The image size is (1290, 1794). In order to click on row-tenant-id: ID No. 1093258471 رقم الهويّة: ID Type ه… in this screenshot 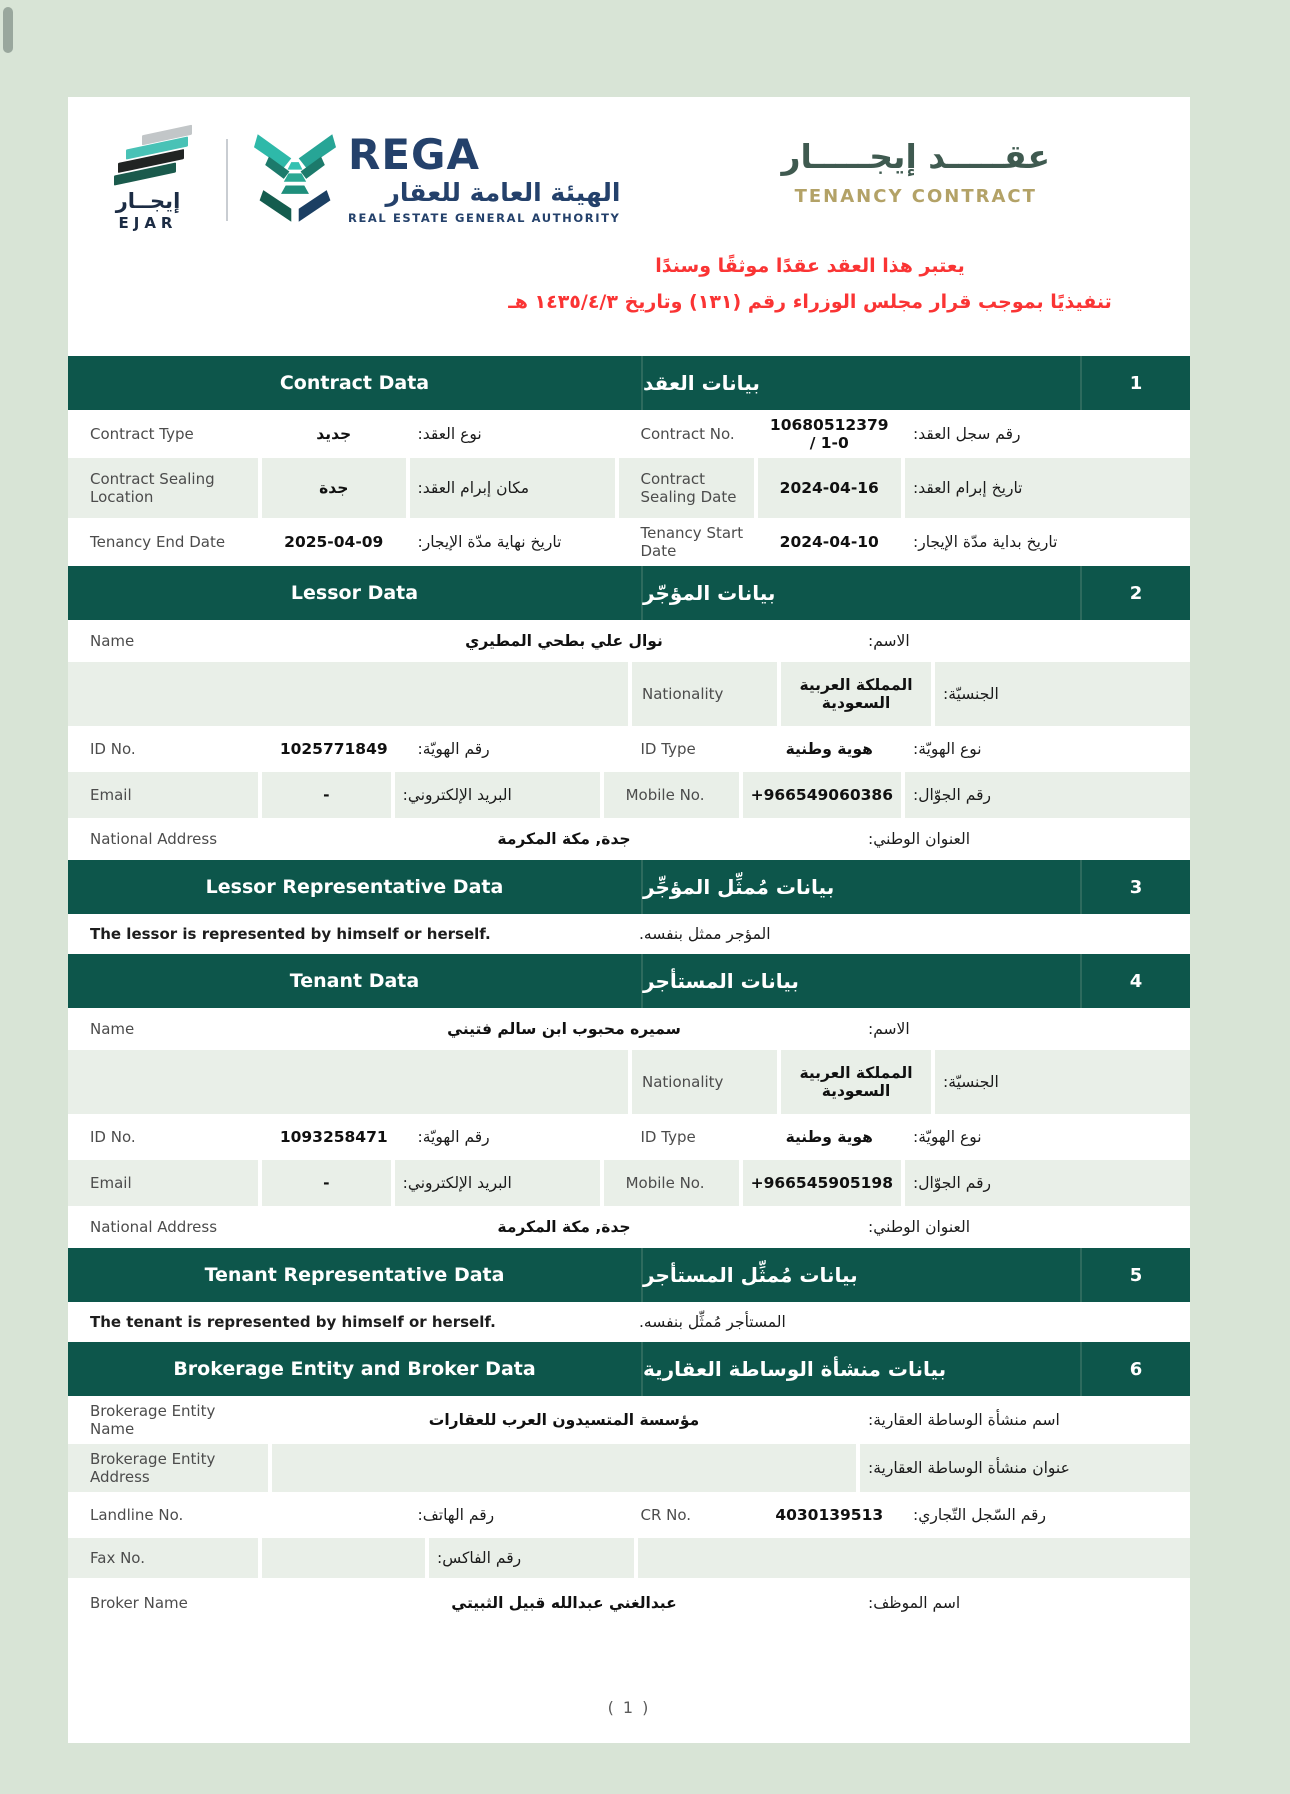, I will do `click(629, 1137)`.